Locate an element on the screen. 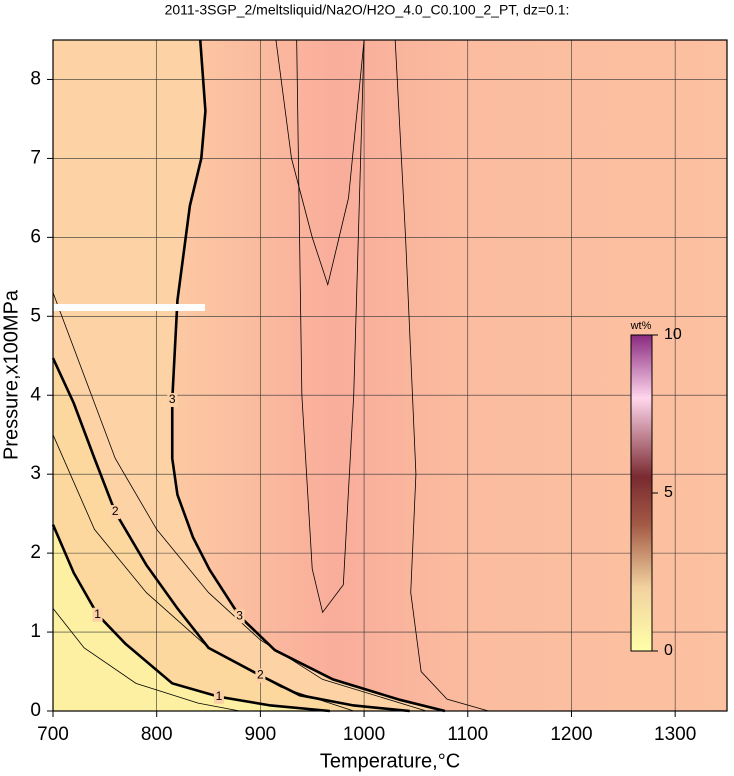 This screenshot has height=776, width=734. contour-fill is located at coordinates (191, 617).